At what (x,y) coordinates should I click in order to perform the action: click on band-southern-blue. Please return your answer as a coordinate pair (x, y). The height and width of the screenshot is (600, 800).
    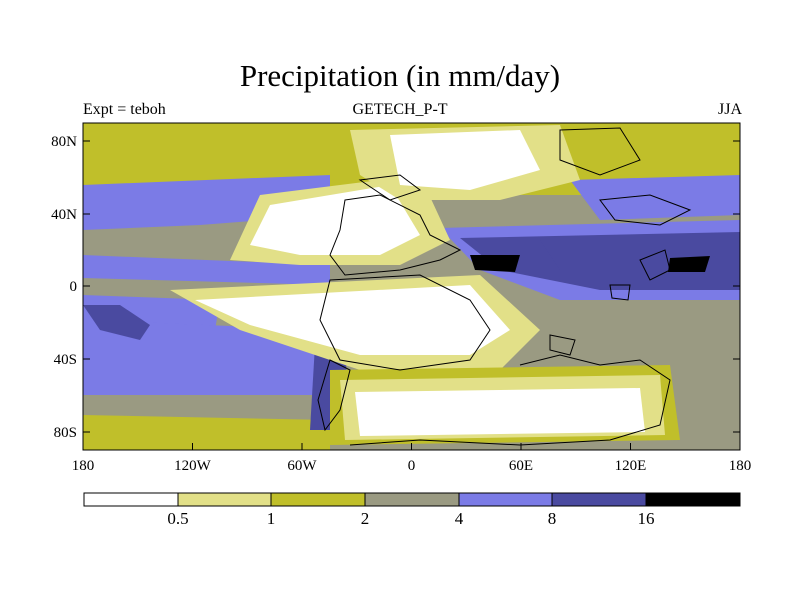
    Looking at the image, I should click on (206, 360).